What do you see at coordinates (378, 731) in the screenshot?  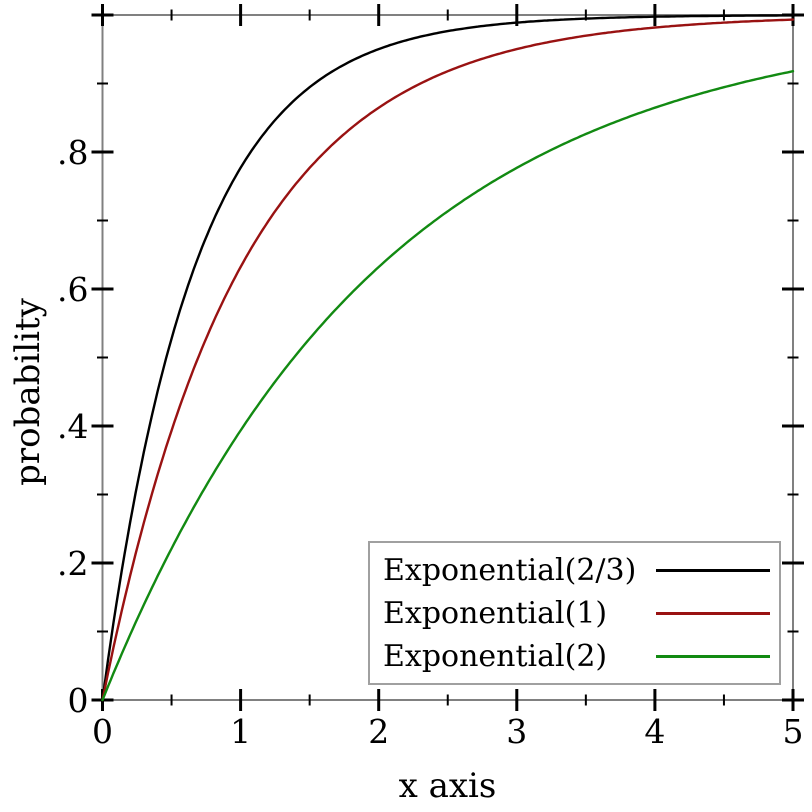 I see `x-tick-label: 2` at bounding box center [378, 731].